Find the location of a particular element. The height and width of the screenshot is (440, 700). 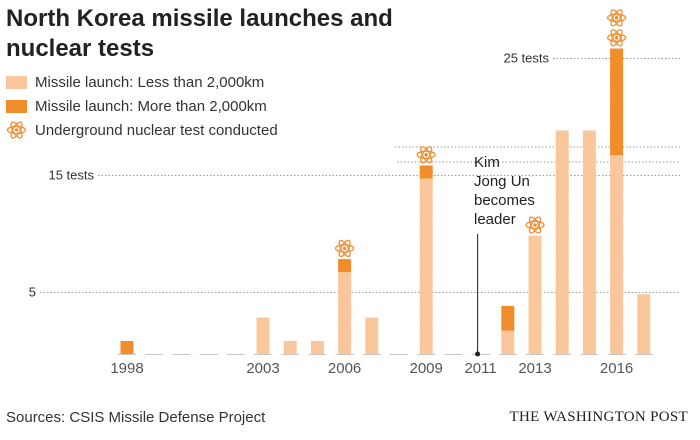

x-tick-label: 2011 is located at coordinates (480, 368).